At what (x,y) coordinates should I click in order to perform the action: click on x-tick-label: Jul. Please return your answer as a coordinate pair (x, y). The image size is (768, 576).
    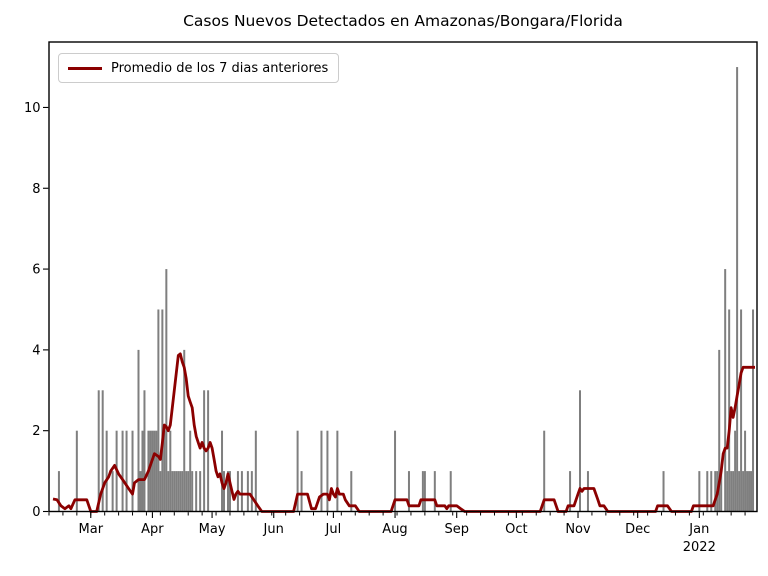
    Looking at the image, I should click on (333, 529).